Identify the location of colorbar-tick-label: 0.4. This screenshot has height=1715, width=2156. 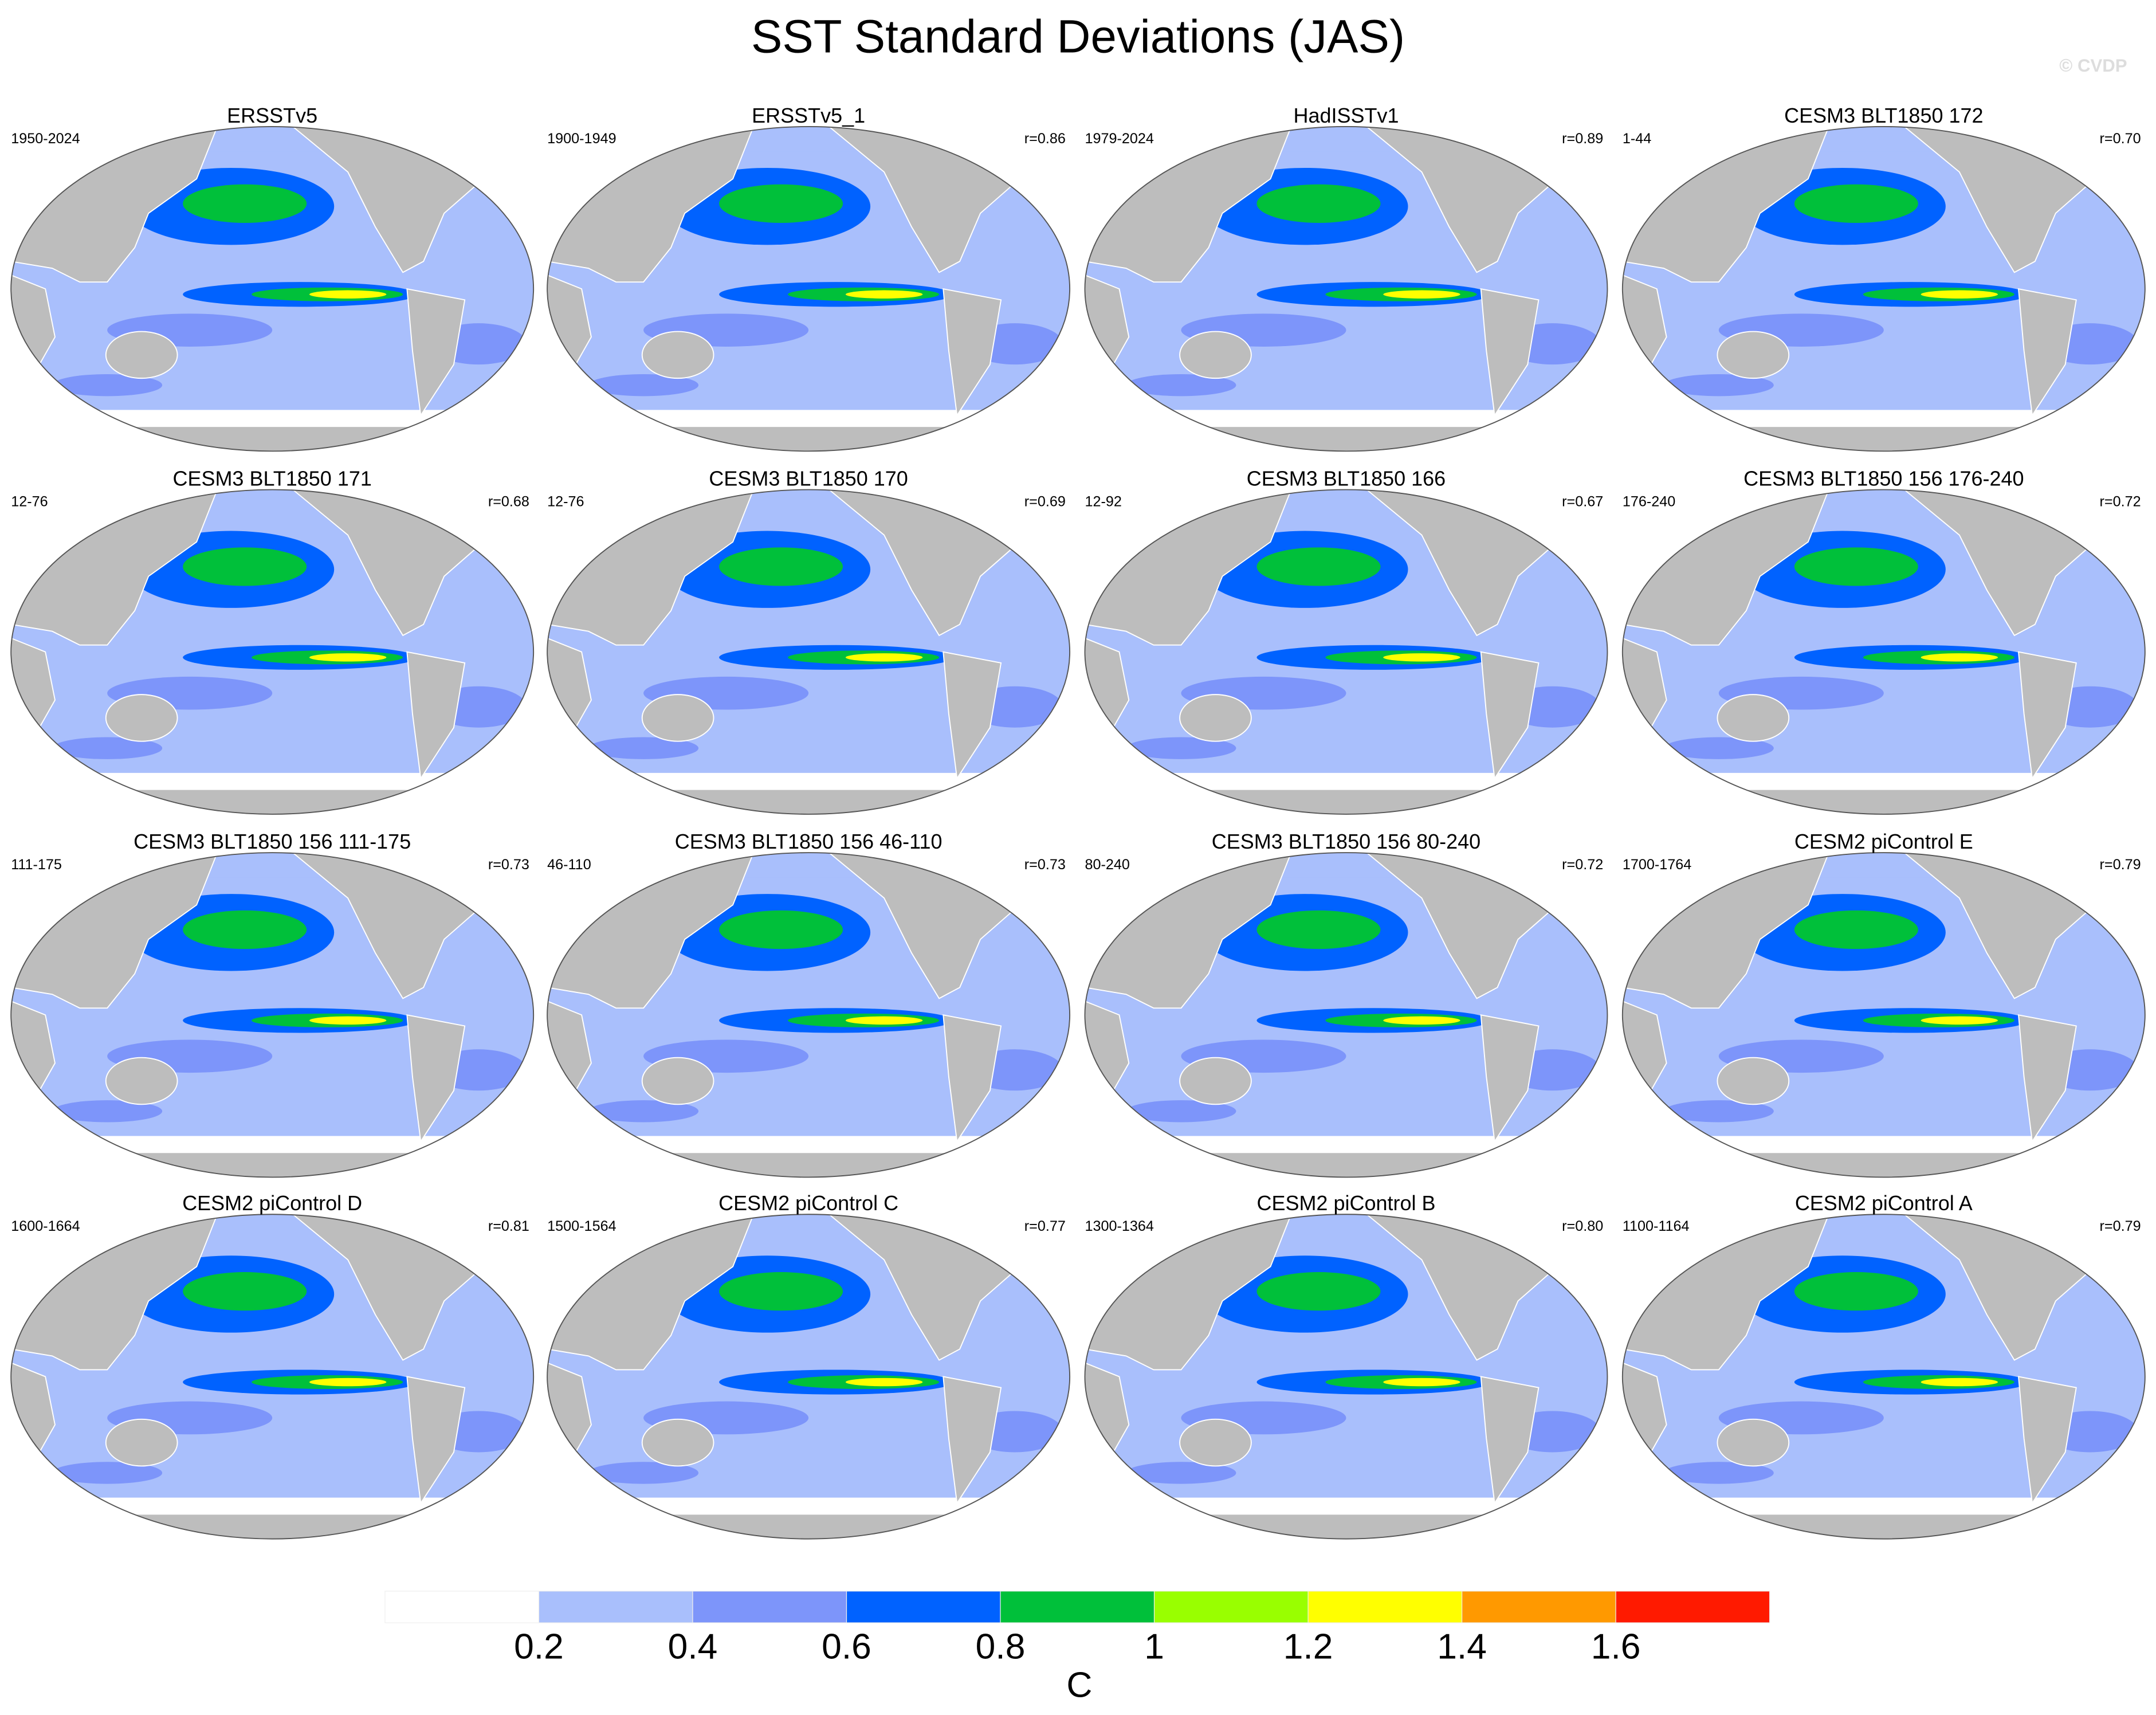
(693, 1646).